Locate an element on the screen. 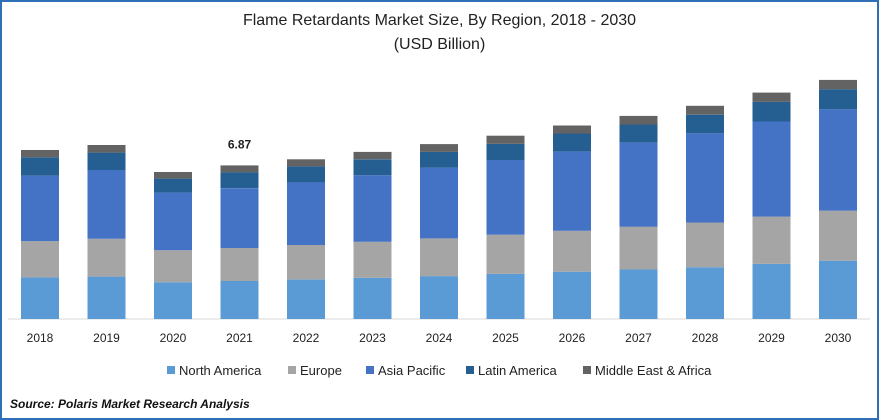 The image size is (879, 420). data-label-2021: 6.87 is located at coordinates (240, 144).